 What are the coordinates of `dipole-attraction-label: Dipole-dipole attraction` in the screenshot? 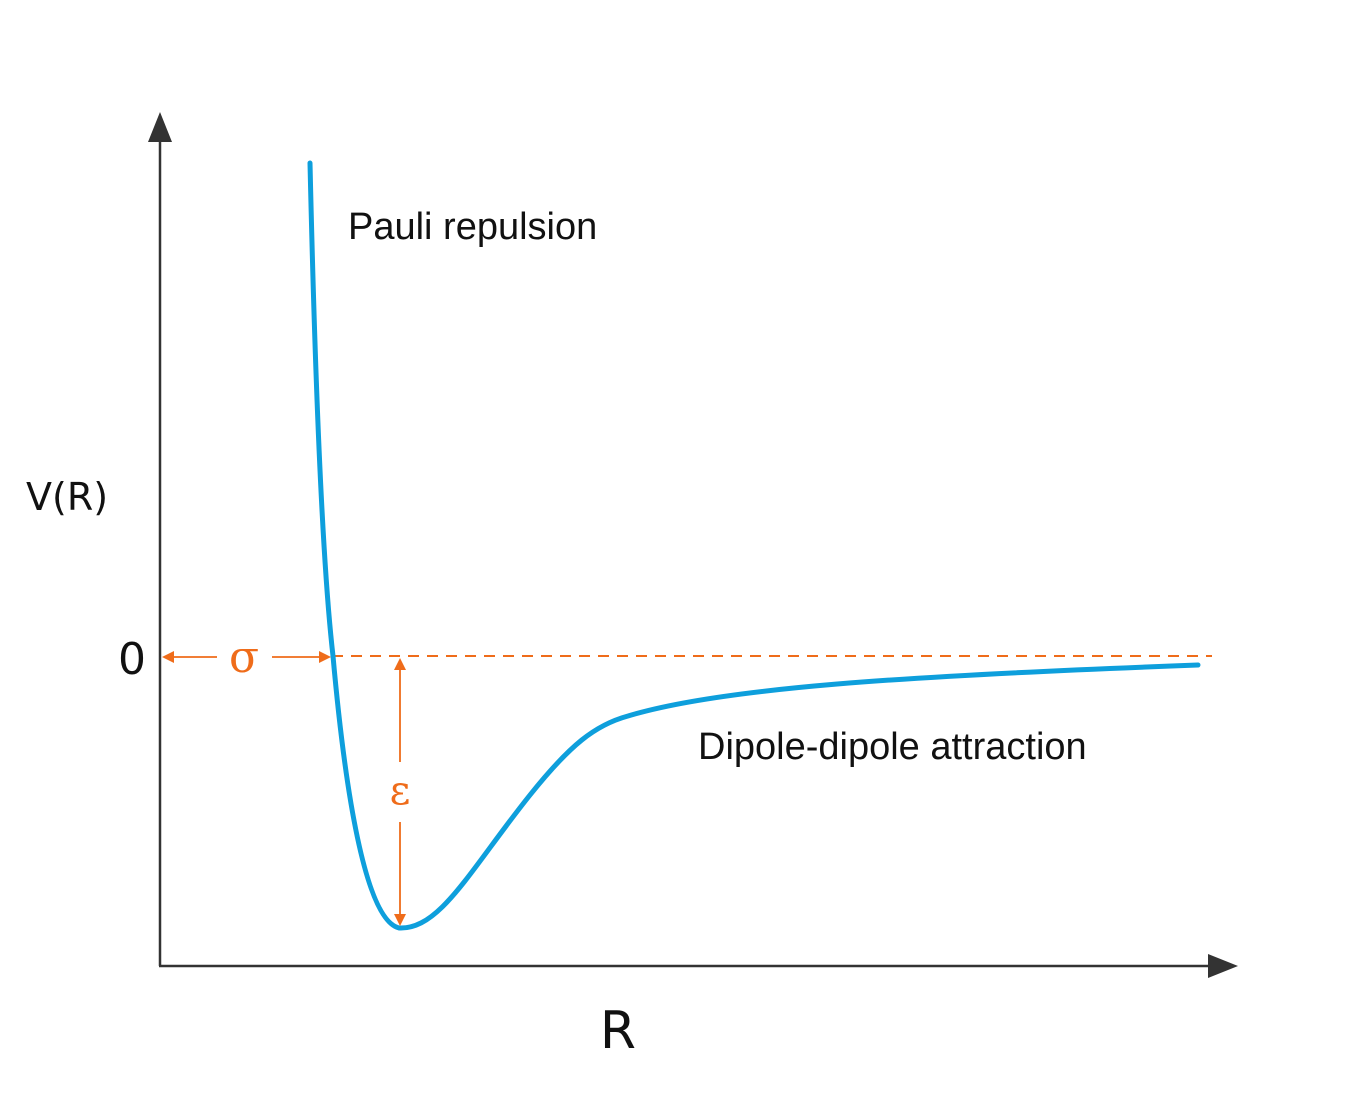 It's located at (892, 747).